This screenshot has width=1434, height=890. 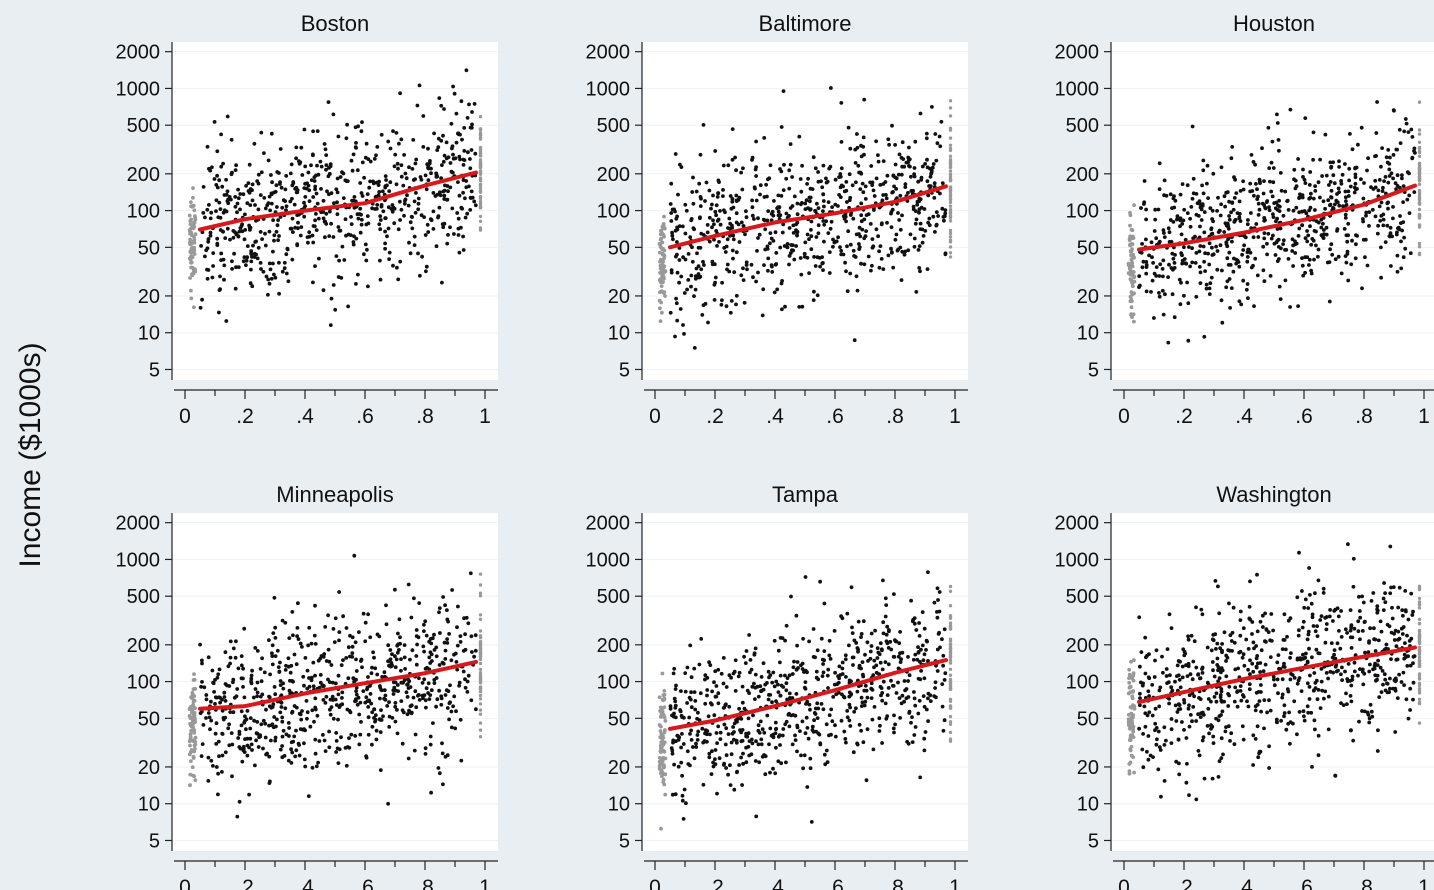 What do you see at coordinates (613, 597) in the screenshot?
I see `y-tick-label: 500` at bounding box center [613, 597].